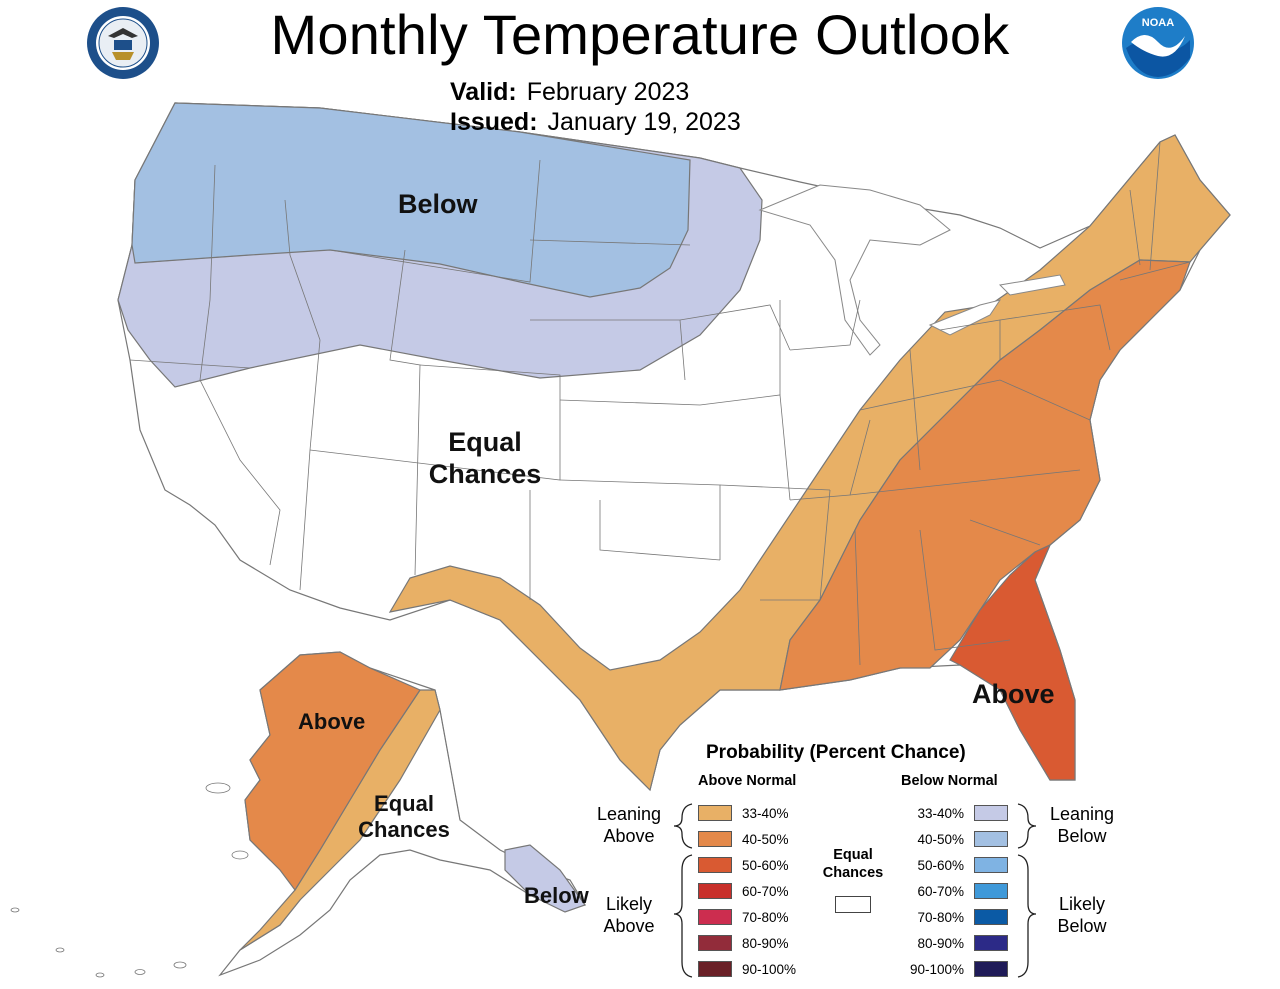  I want to click on below-legend-label: 60-70%, so click(940, 891).